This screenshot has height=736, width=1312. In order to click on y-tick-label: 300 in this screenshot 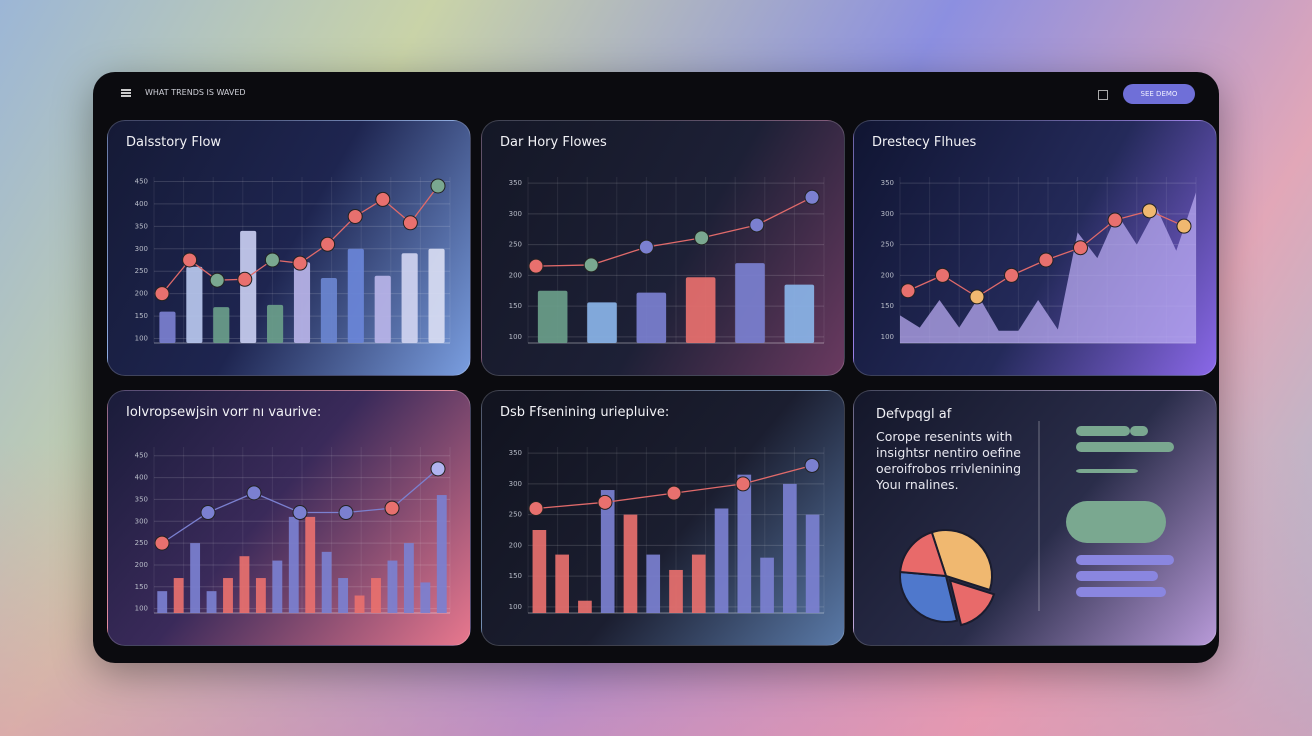, I will do `click(887, 214)`.